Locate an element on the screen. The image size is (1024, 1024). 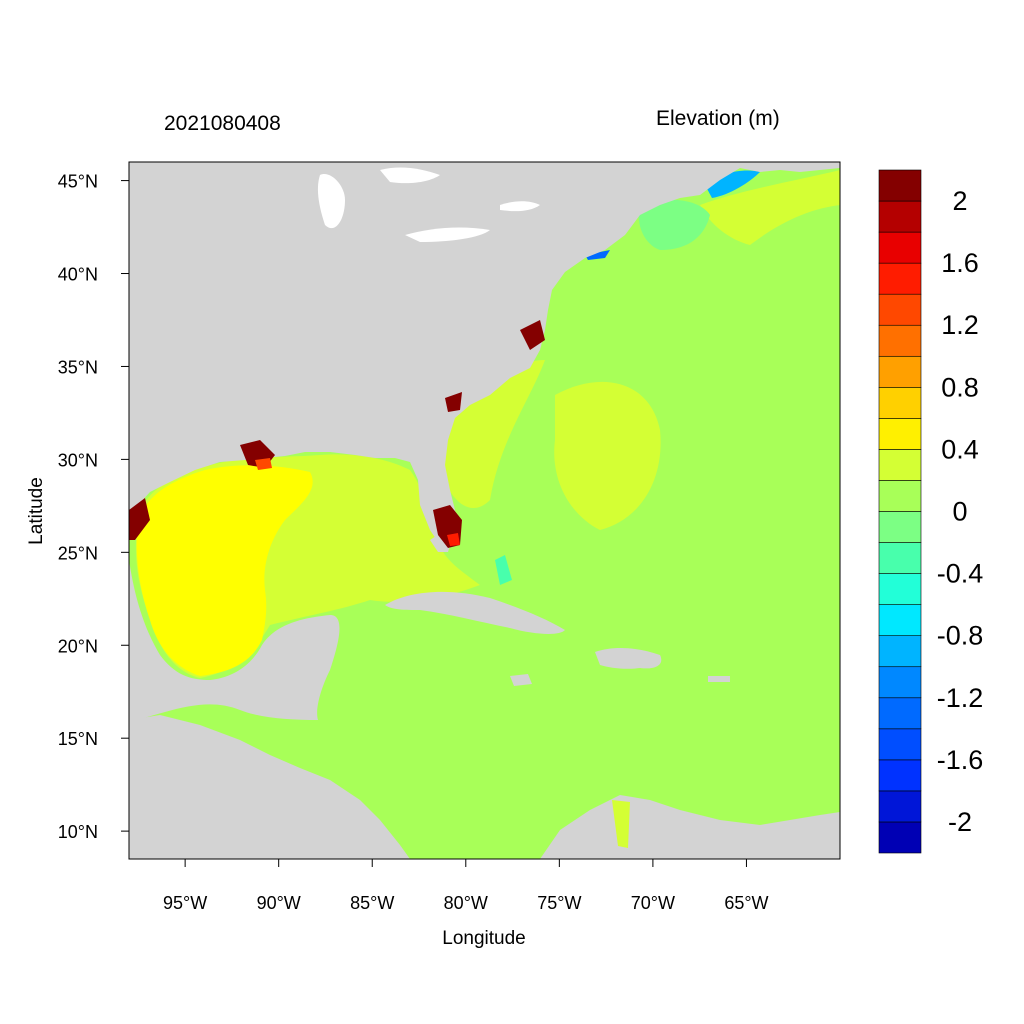
x-tick-label: 70°W is located at coordinates (653, 903).